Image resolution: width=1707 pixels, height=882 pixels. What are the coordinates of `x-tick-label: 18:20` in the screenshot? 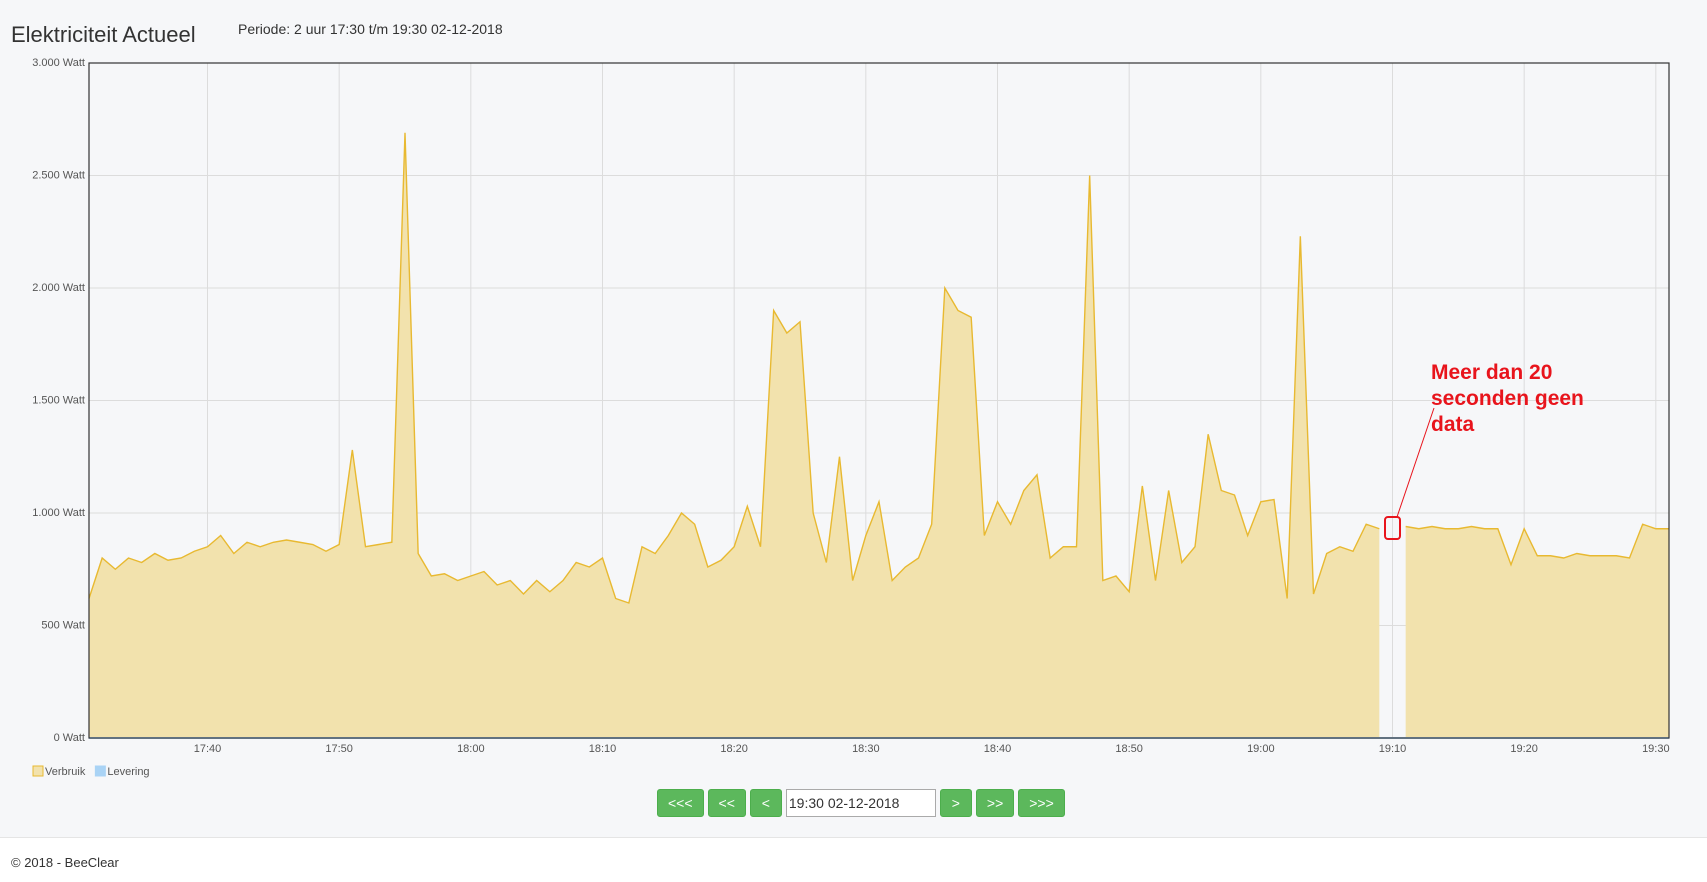 It's located at (734, 749).